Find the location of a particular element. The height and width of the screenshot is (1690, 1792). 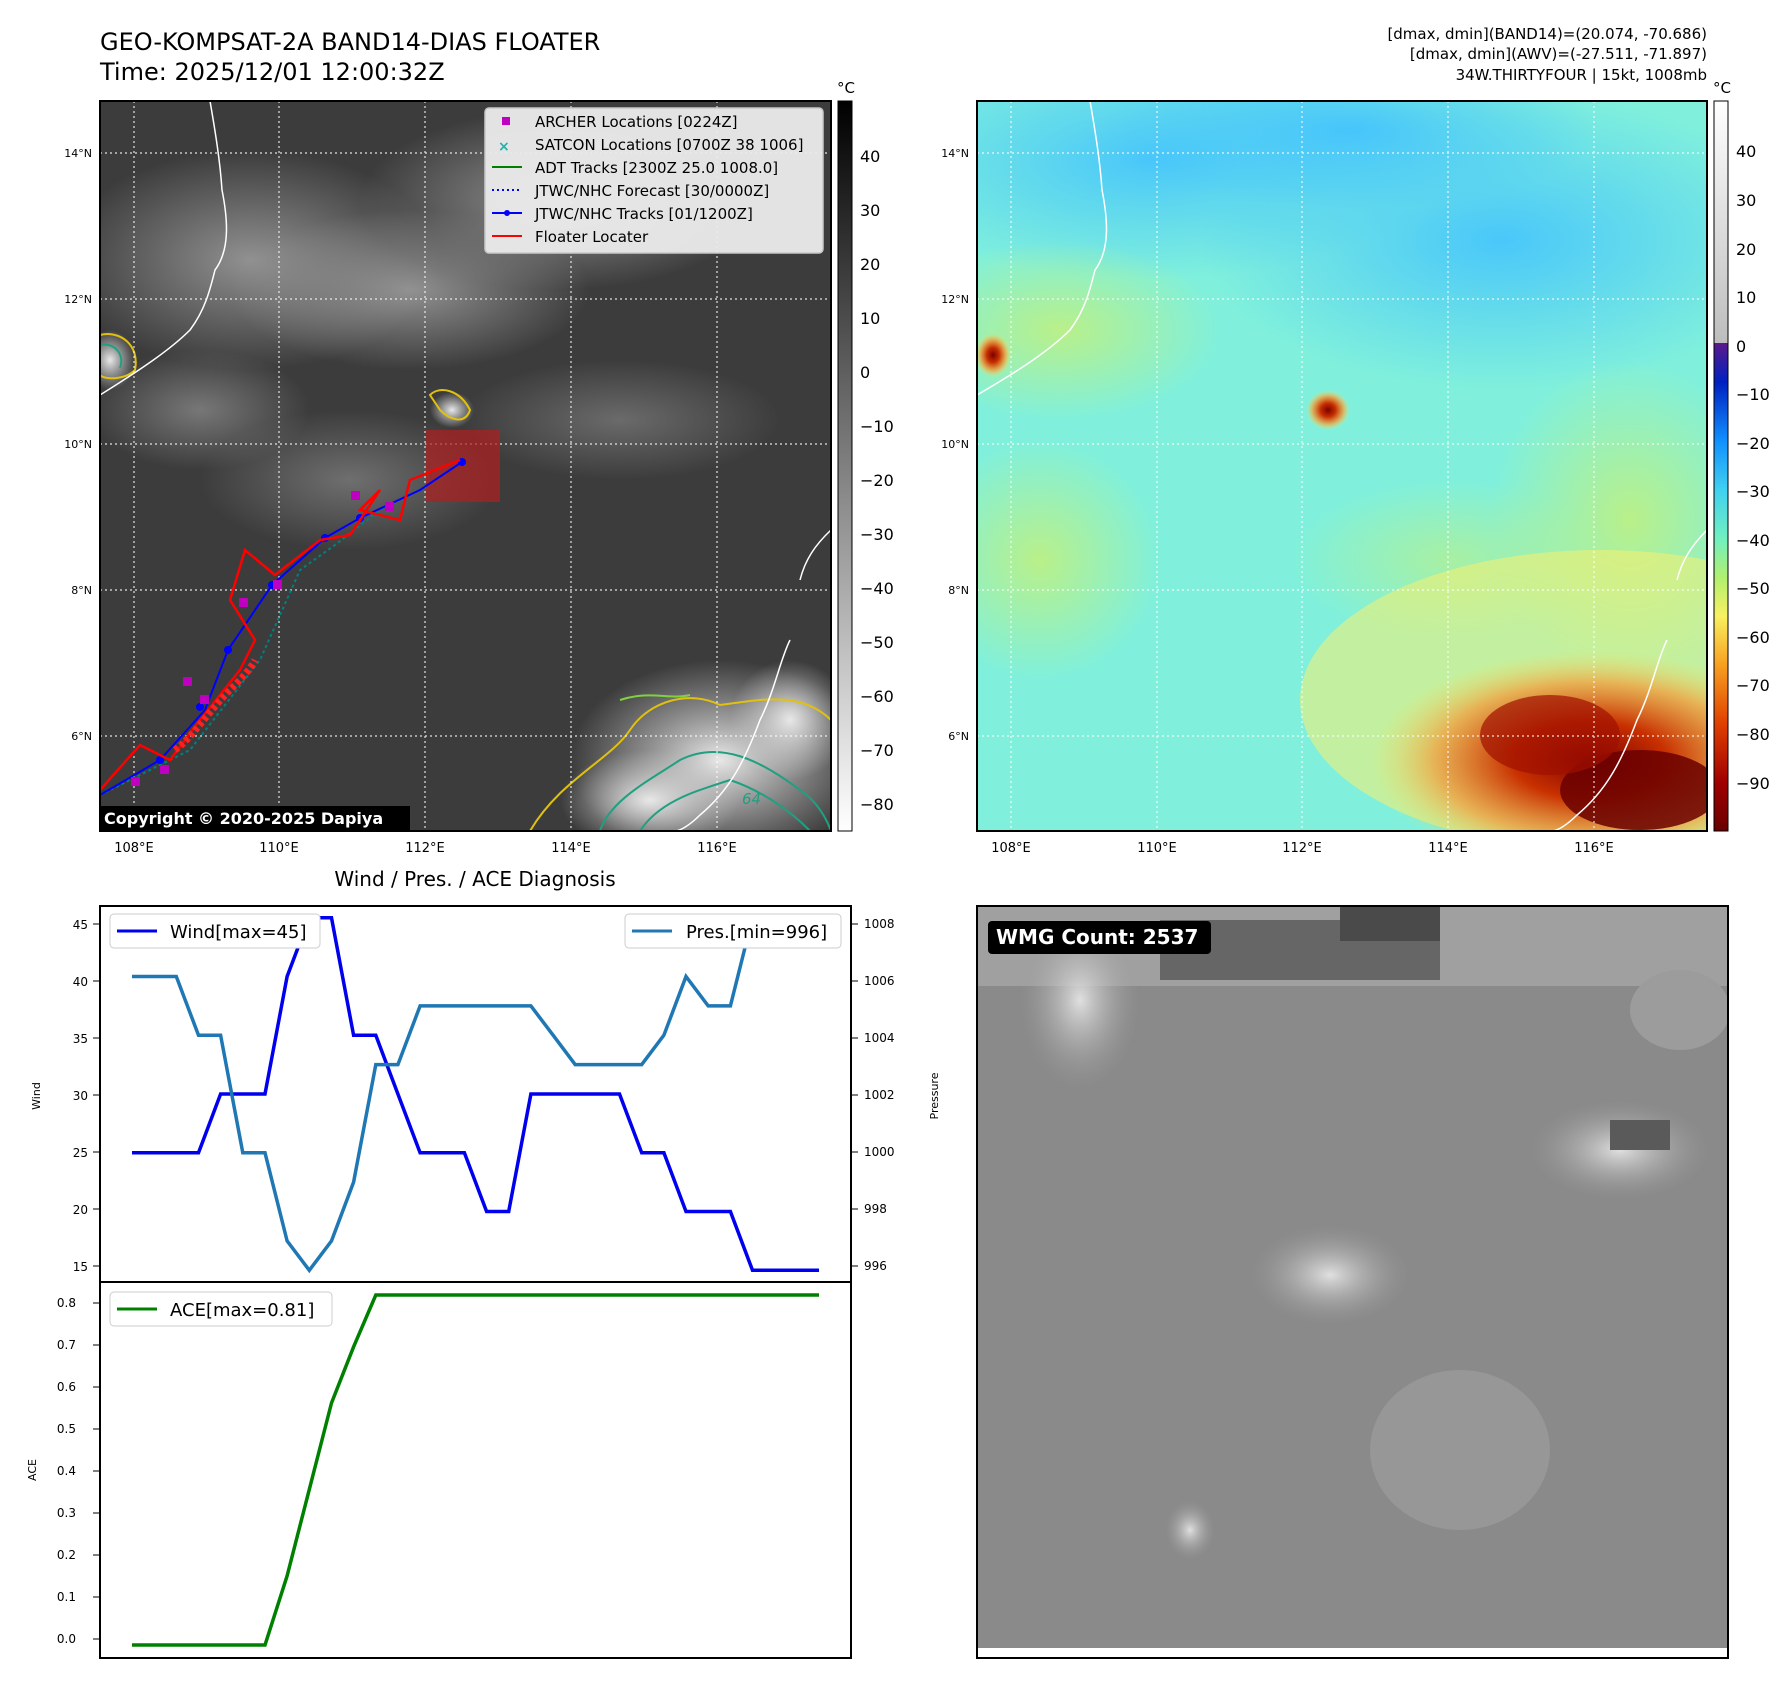

wind-tick: 30 is located at coordinates (80, 1096).